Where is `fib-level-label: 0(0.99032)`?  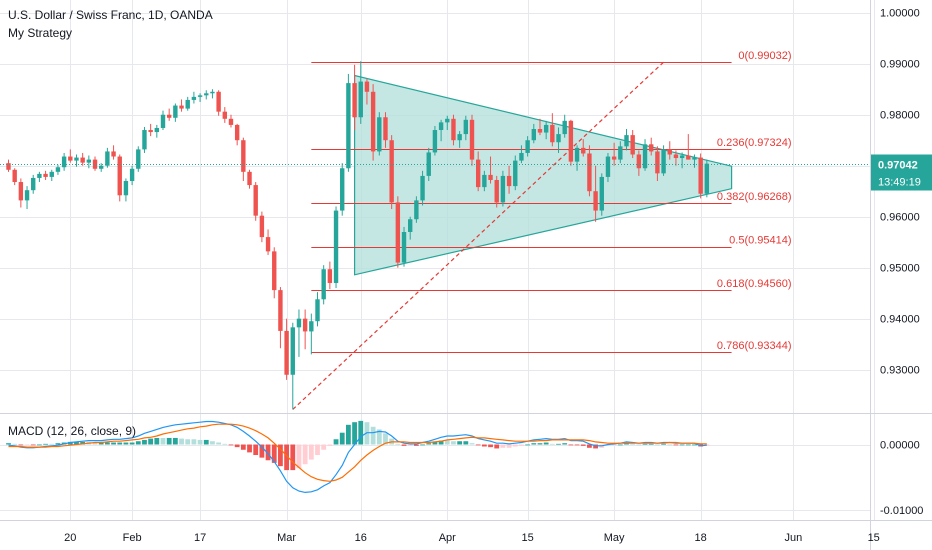 fib-level-label: 0(0.99032) is located at coordinates (764, 56).